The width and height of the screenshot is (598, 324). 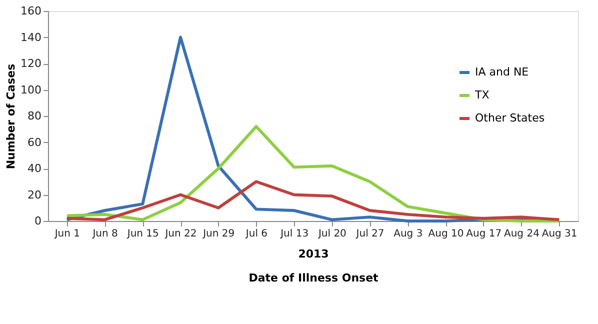 I want to click on x-tick-label: Aug 31, so click(x=560, y=234).